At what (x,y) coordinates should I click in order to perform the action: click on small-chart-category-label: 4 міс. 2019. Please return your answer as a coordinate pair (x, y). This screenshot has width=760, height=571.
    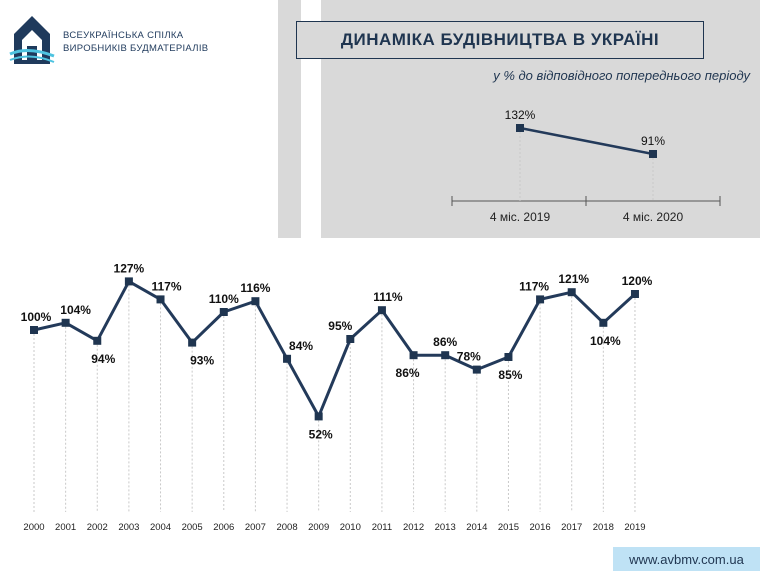
    Looking at the image, I should click on (520, 217).